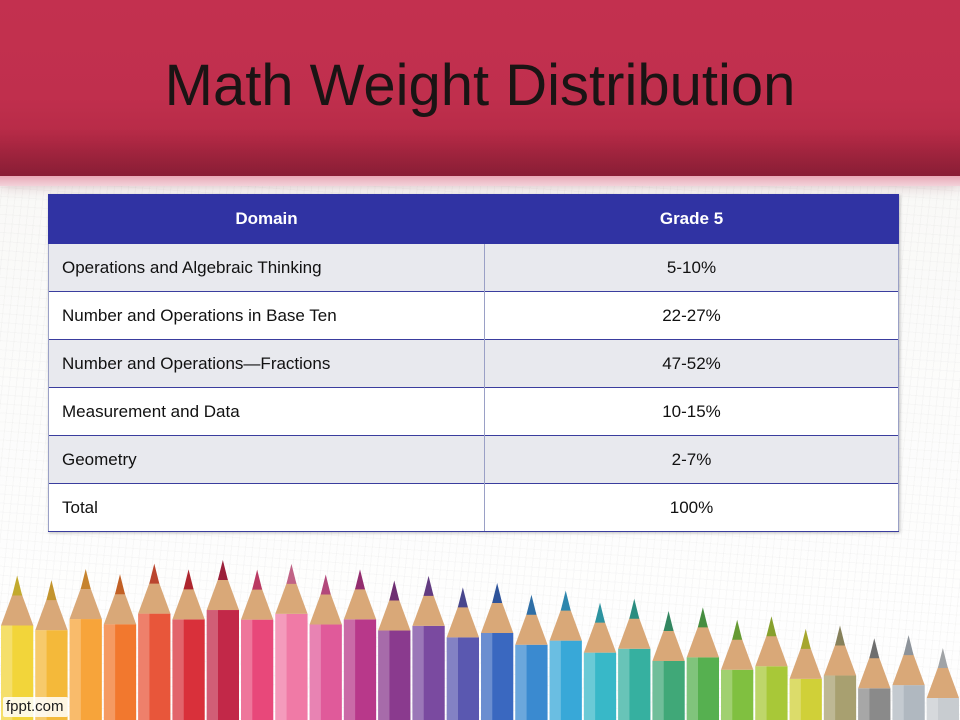  Describe the element at coordinates (266, 267) in the screenshot. I see `domain-cell: Operations and Algebraic Thinking` at that location.